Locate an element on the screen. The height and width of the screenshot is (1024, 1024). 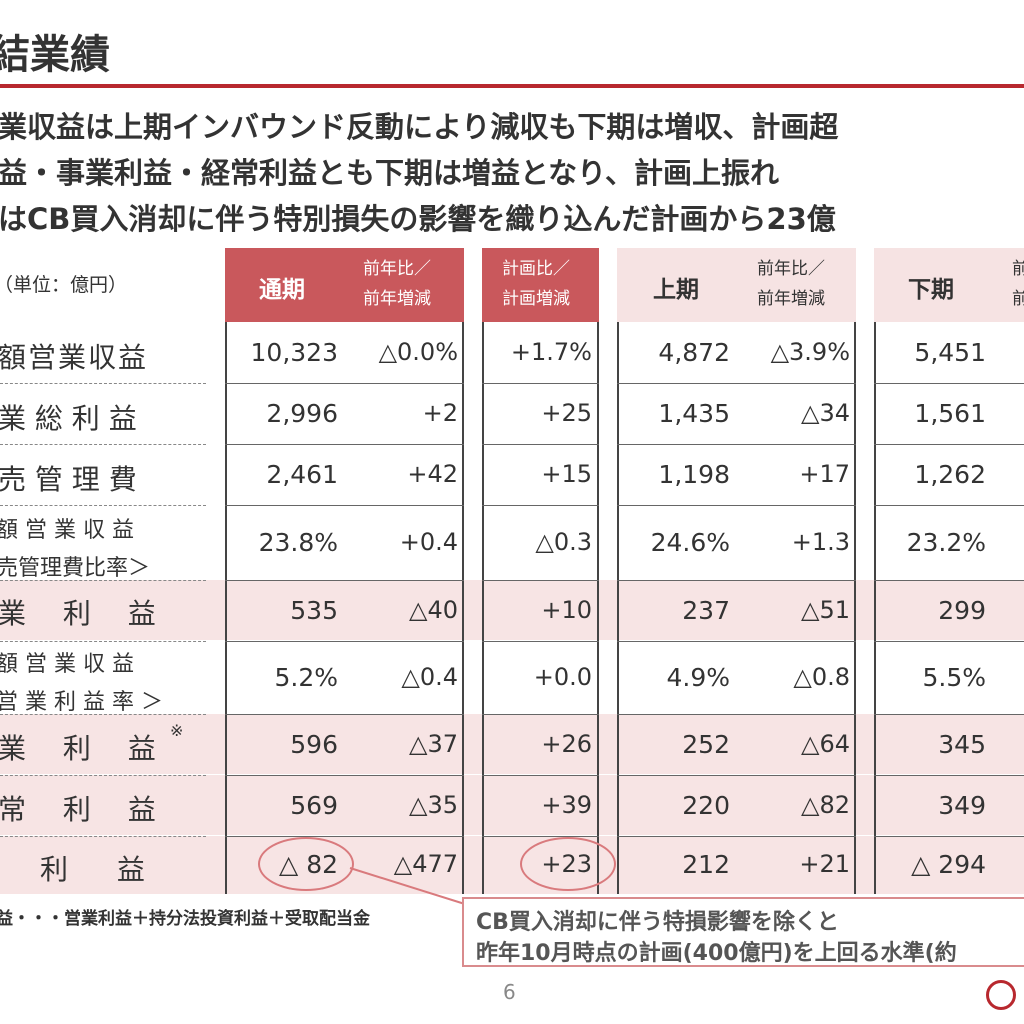
header-h1-yoy-1: 前年比／ is located at coordinates (791, 269).